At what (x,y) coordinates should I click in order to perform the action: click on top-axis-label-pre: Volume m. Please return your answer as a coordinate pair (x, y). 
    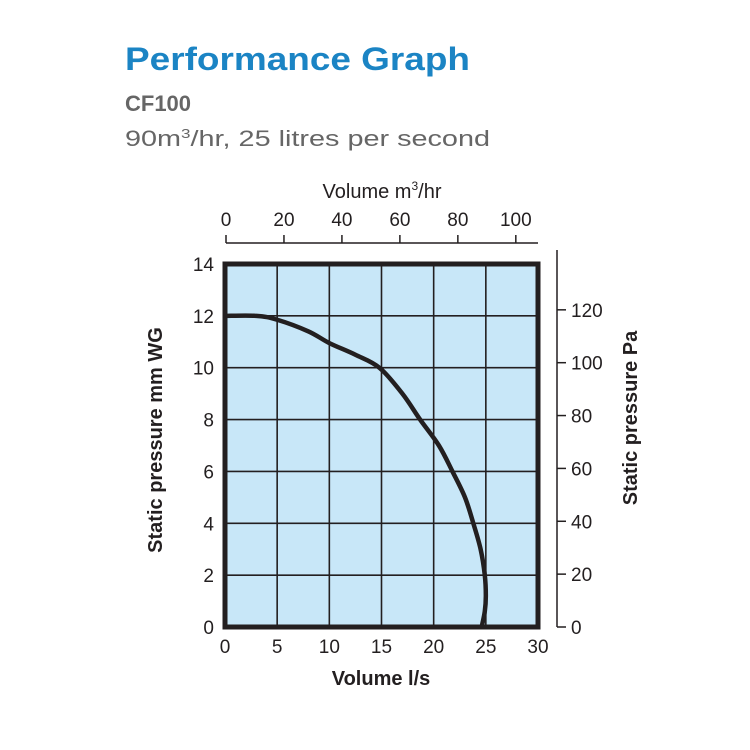
    Looking at the image, I should click on (367, 192).